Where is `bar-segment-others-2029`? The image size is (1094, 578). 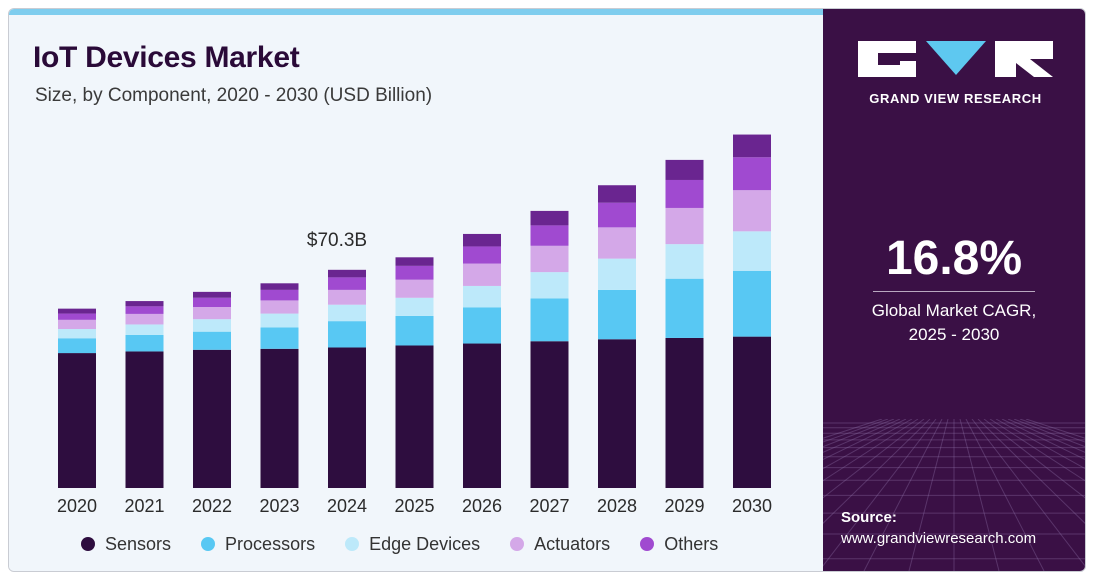
bar-segment-others-2029 is located at coordinates (684, 193).